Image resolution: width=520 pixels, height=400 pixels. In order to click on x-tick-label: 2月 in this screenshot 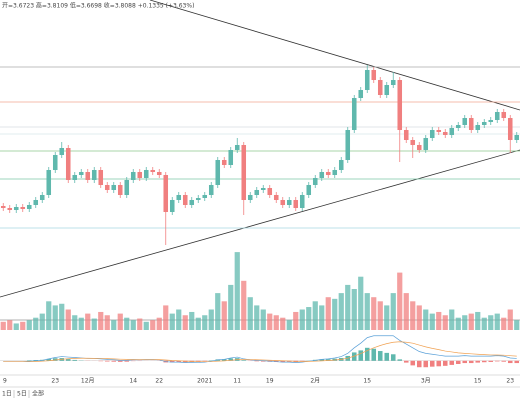, I will do `click(315, 381)`.